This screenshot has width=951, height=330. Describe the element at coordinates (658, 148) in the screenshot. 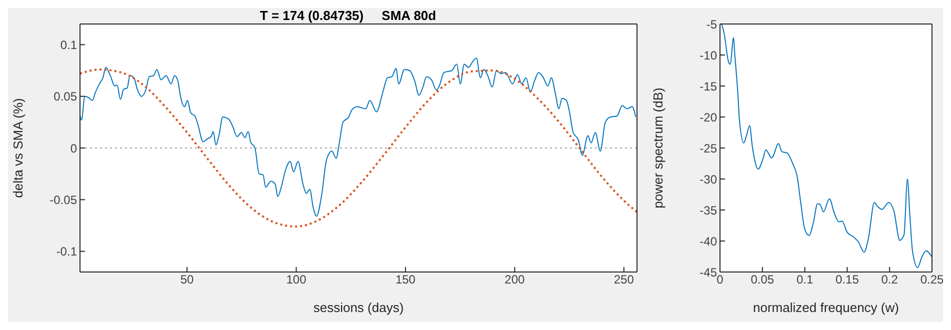

I see `y-axis-title: power spectrum (dB)` at that location.